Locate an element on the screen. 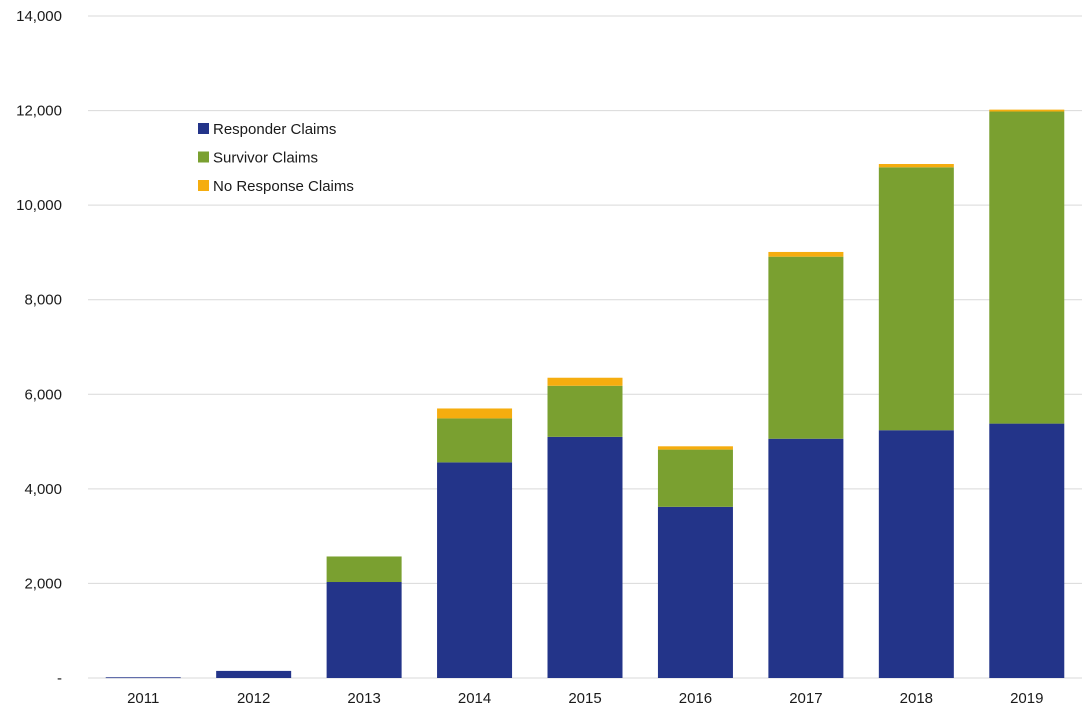  y-tick-label: 14,000 is located at coordinates (39, 16).